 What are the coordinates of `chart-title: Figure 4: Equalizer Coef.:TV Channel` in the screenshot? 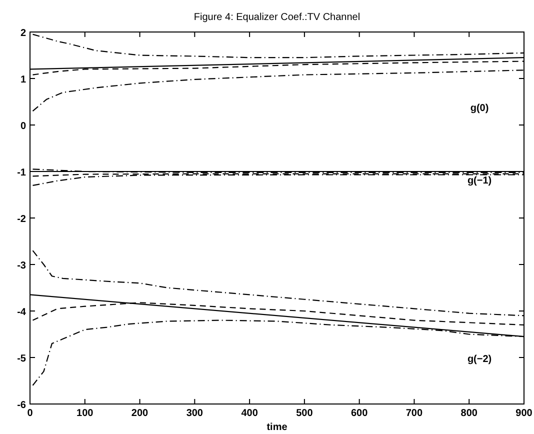 It's located at (277, 17).